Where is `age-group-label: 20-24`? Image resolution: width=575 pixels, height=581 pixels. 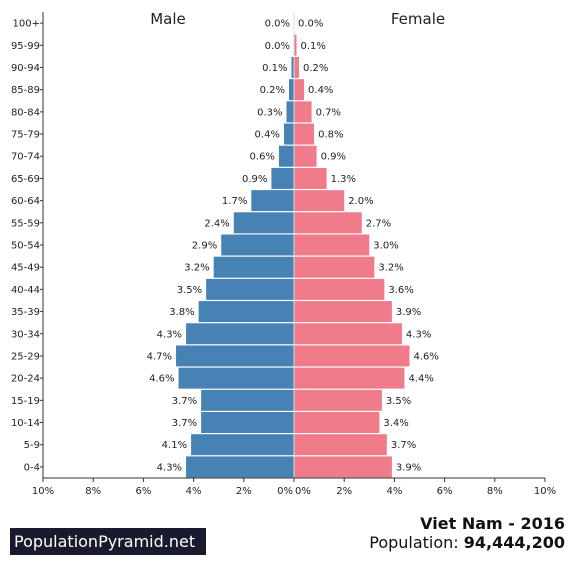
age-group-label: 20-24 is located at coordinates (25, 379).